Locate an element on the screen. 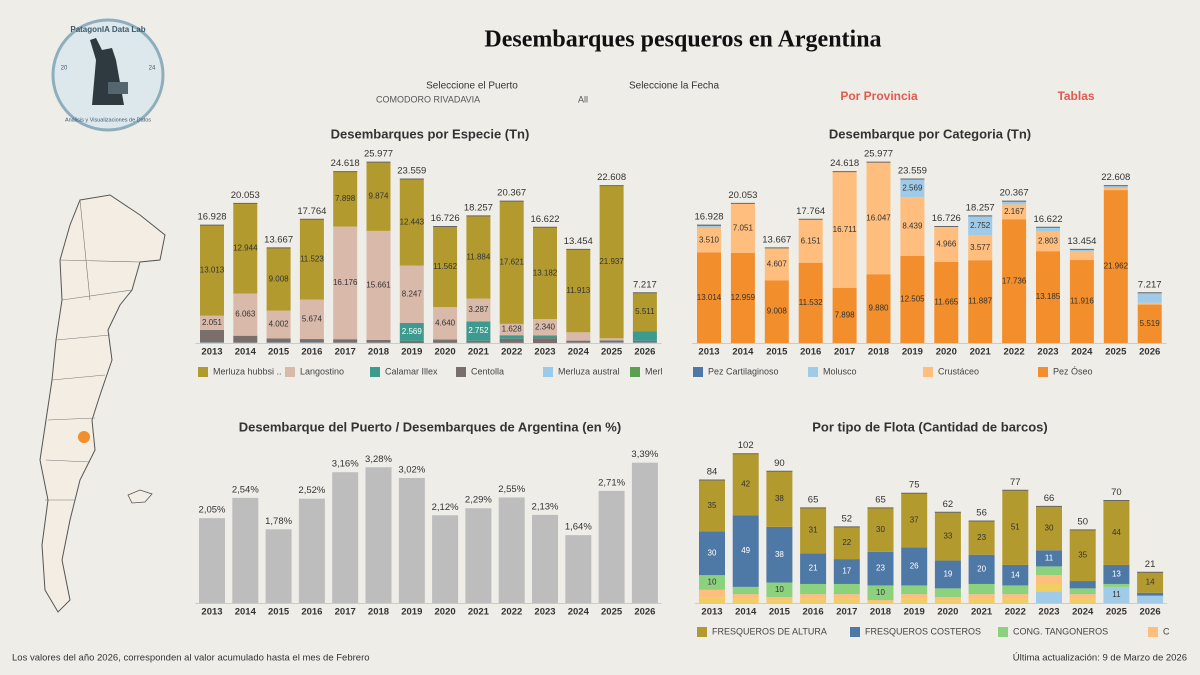  legend-label: C is located at coordinates (1166, 631).